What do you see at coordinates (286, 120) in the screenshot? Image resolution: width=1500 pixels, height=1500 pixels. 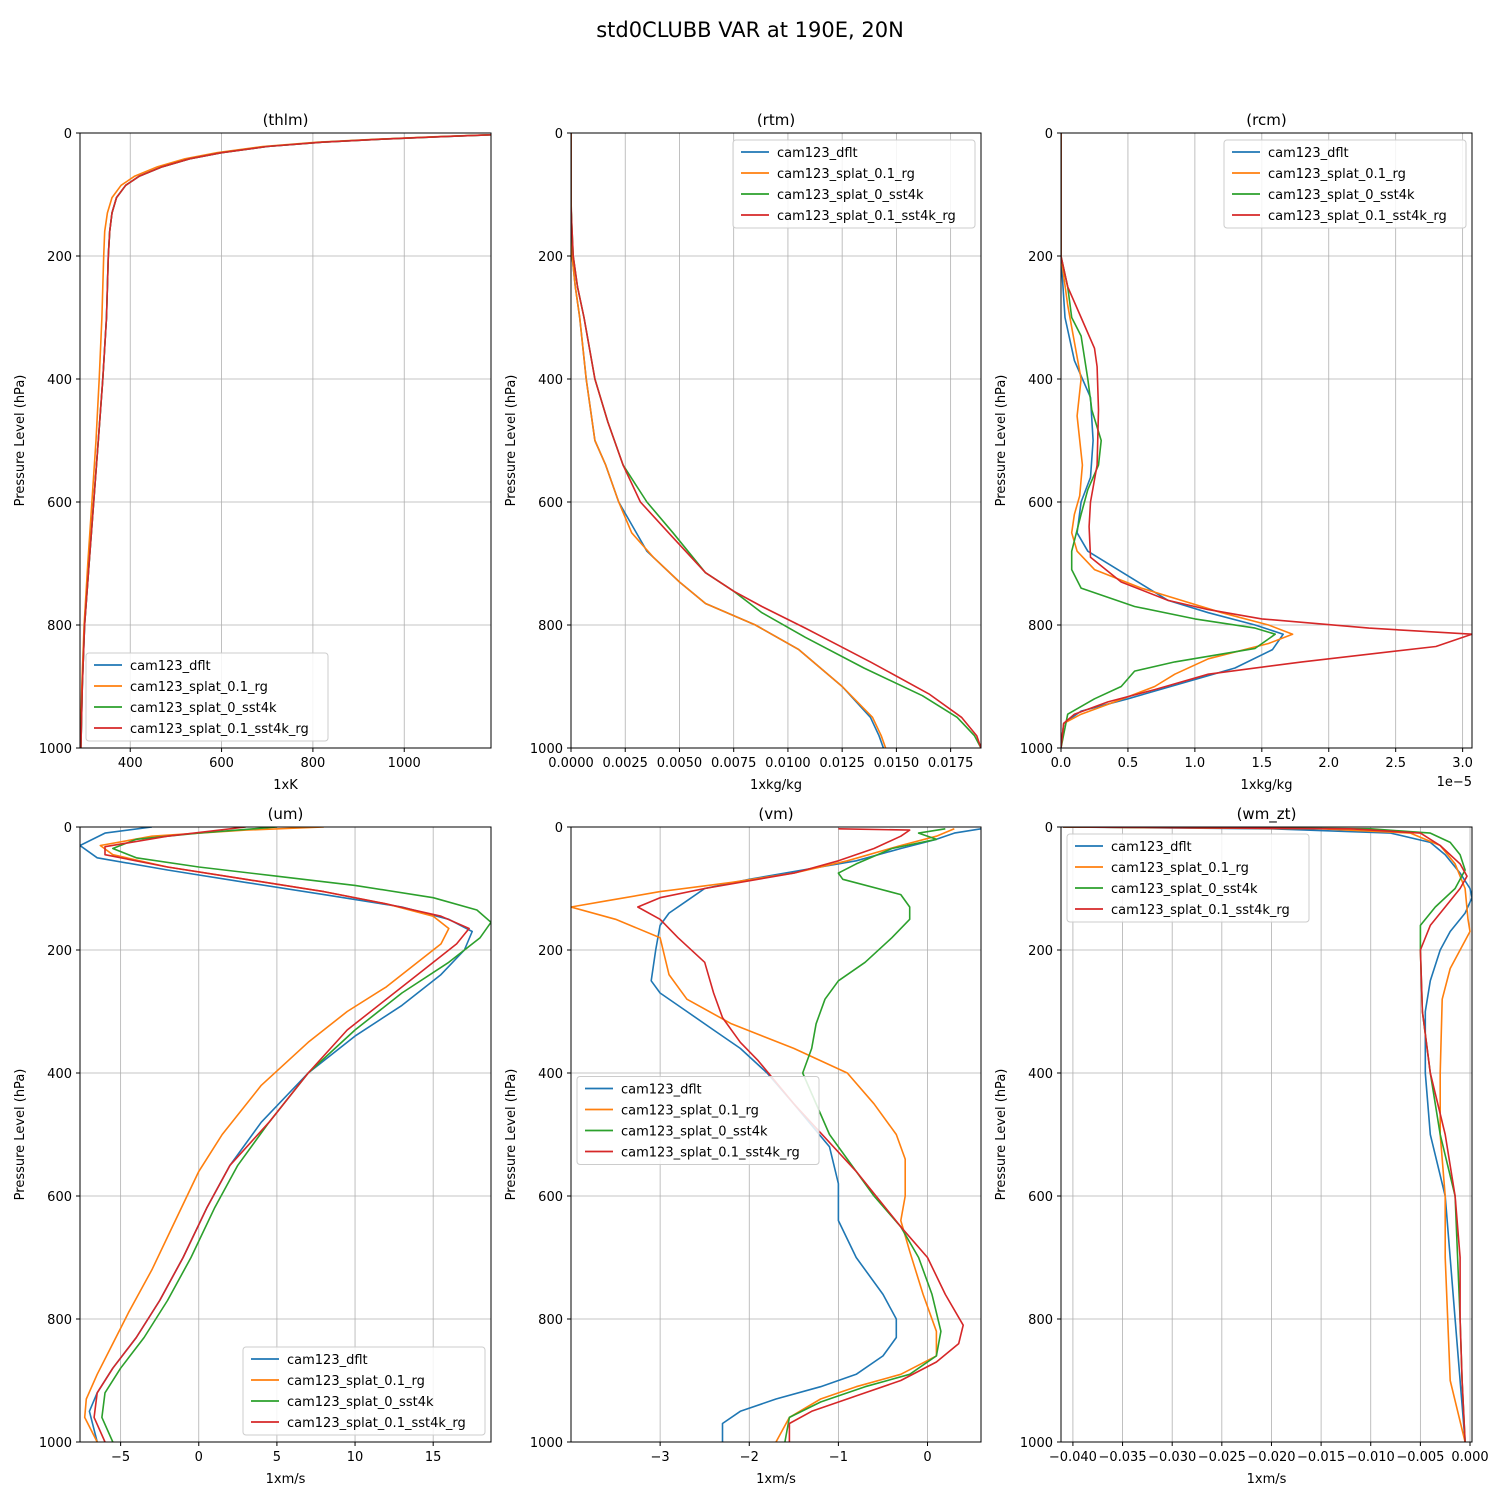 I see `panel-title: (thlm)` at bounding box center [286, 120].